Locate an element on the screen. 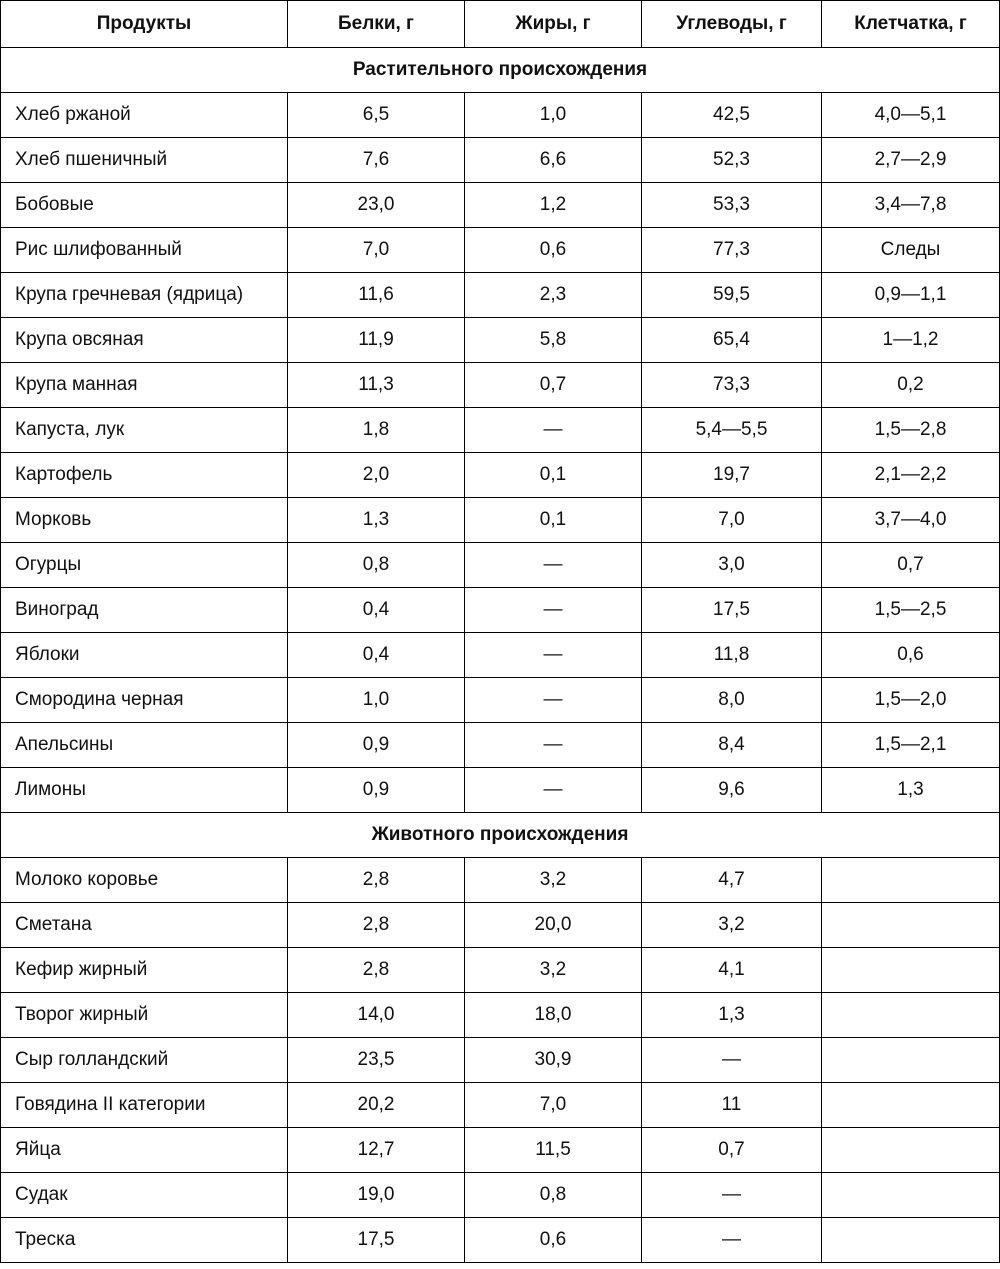 The width and height of the screenshot is (1000, 1269). cell-carbs: 8,0 is located at coordinates (731, 700).